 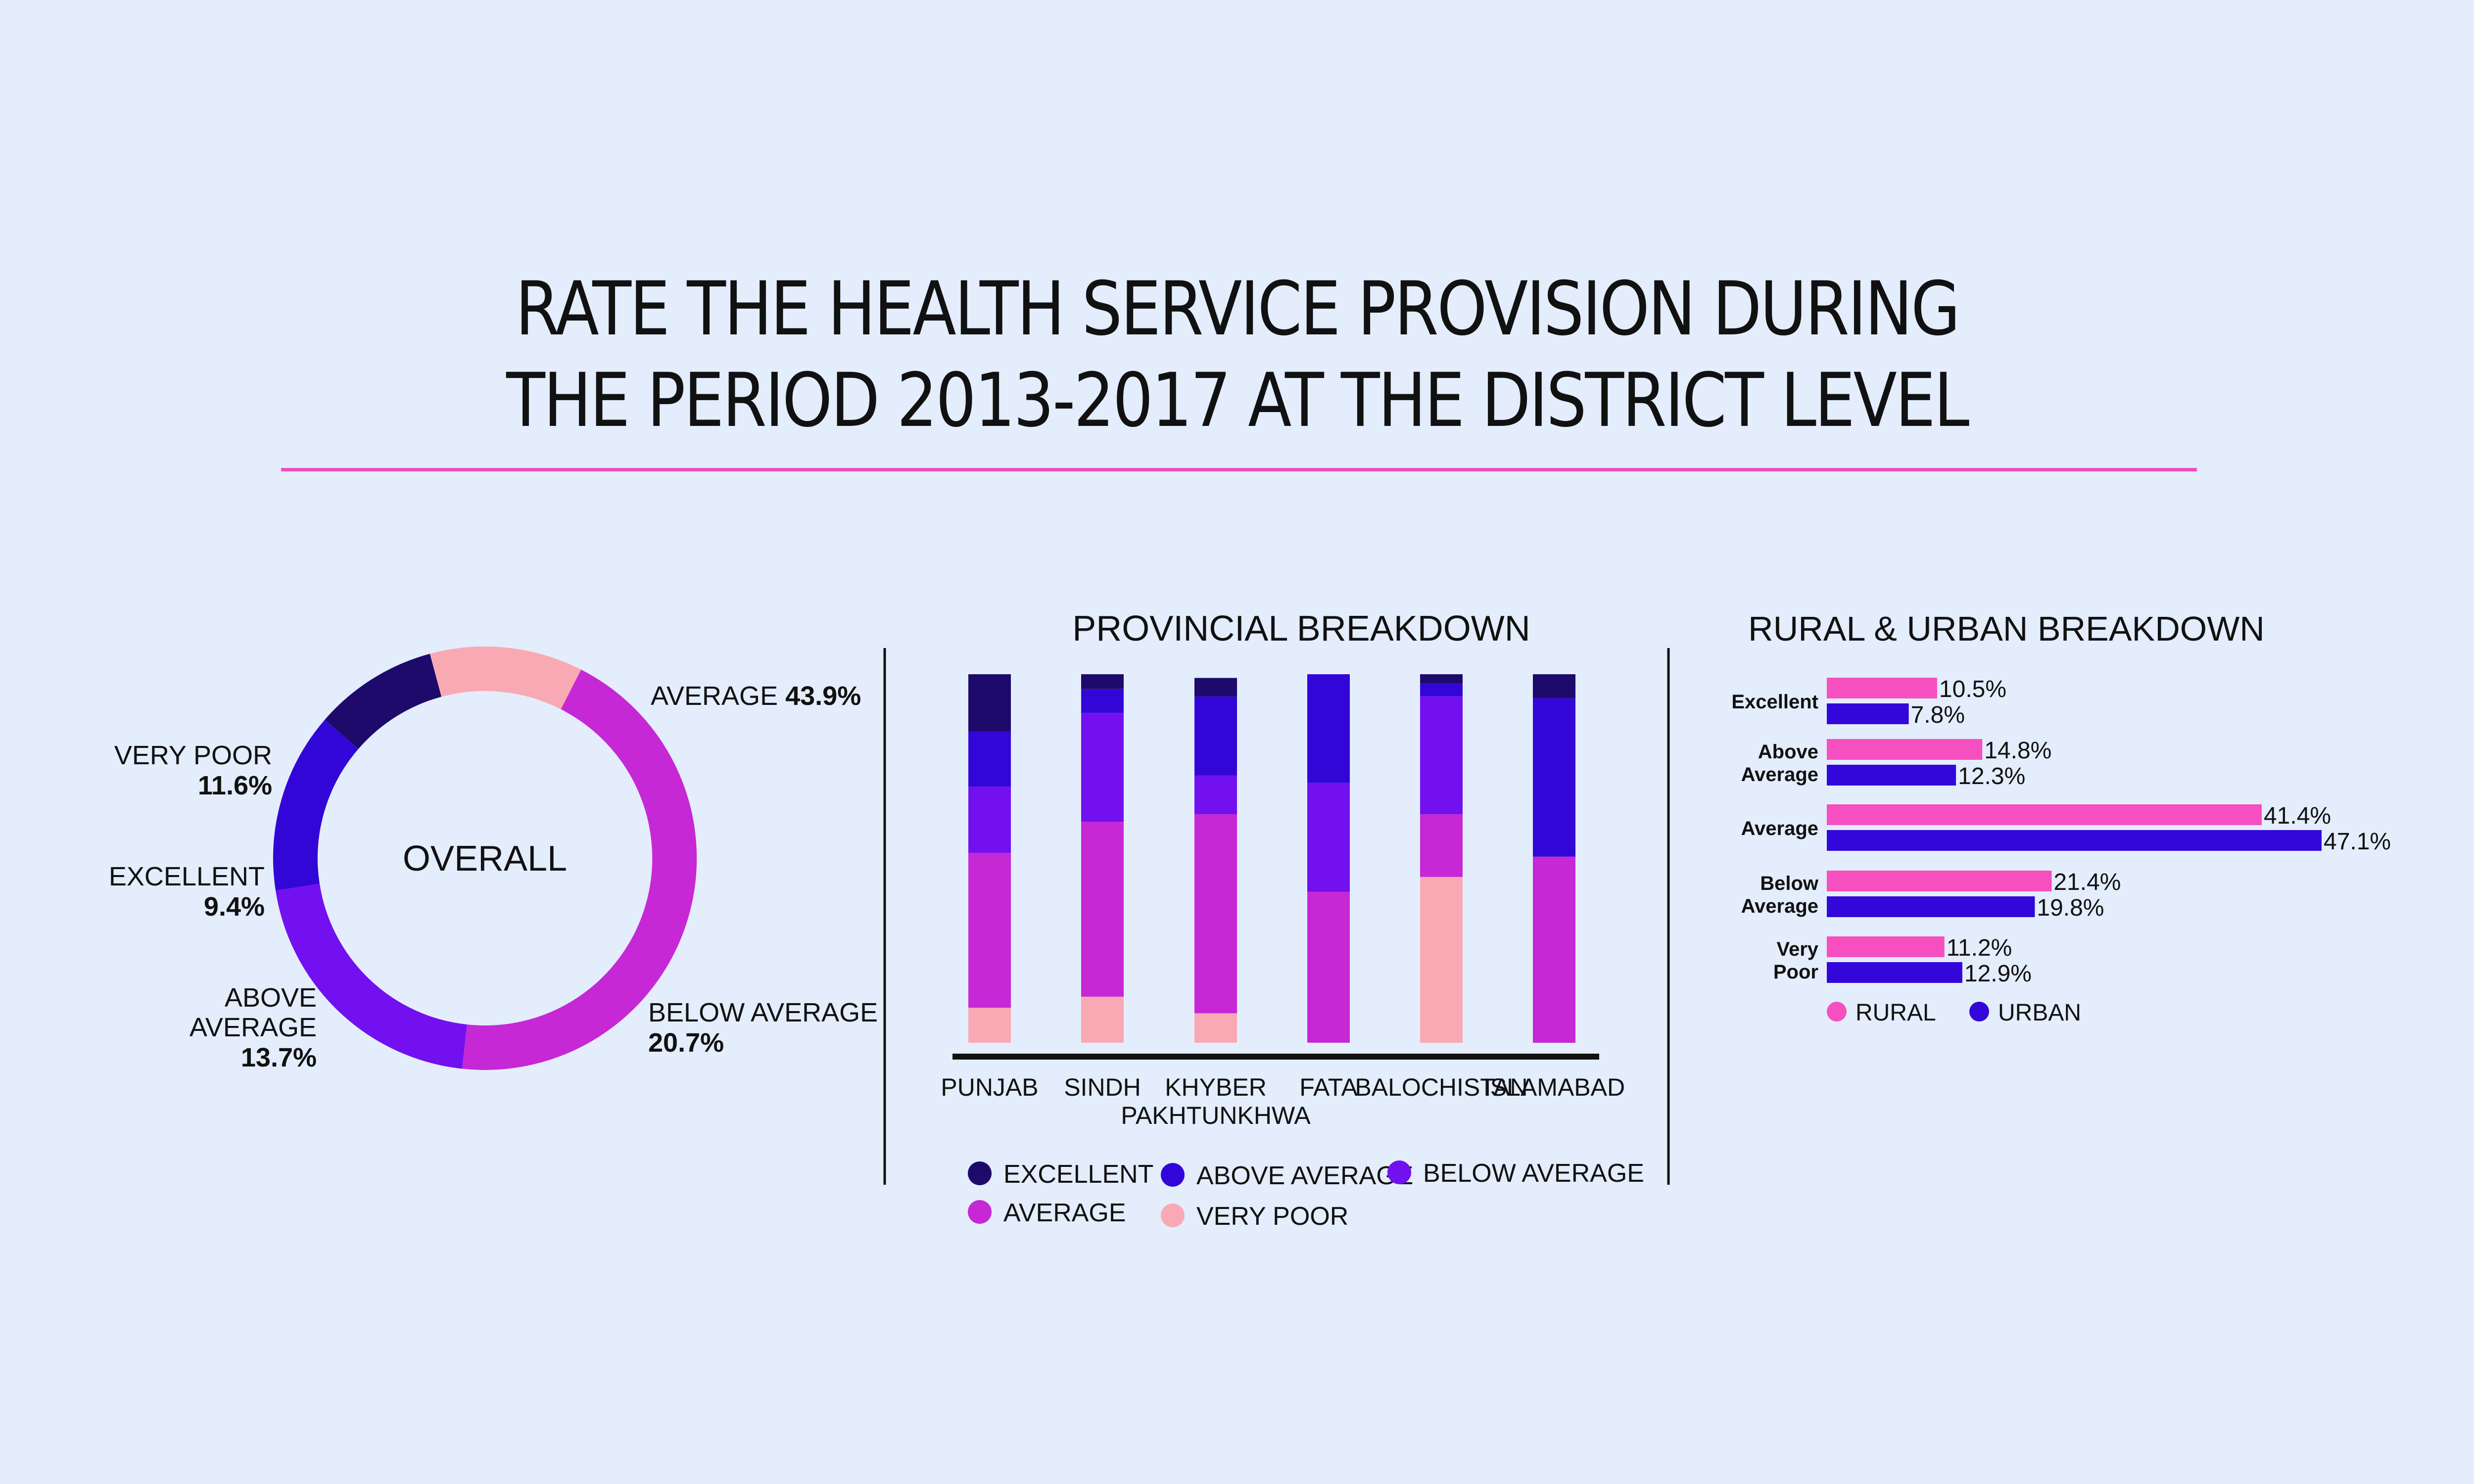 I want to click on legend-label-very-poor: VERY POOR, so click(x=1272, y=1216).